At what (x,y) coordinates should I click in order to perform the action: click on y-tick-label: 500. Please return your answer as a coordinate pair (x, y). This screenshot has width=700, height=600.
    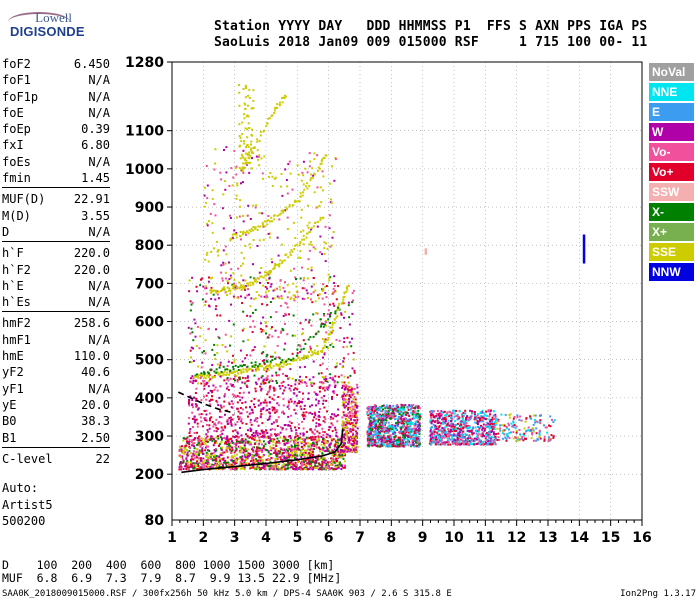
    Looking at the image, I should click on (149, 361).